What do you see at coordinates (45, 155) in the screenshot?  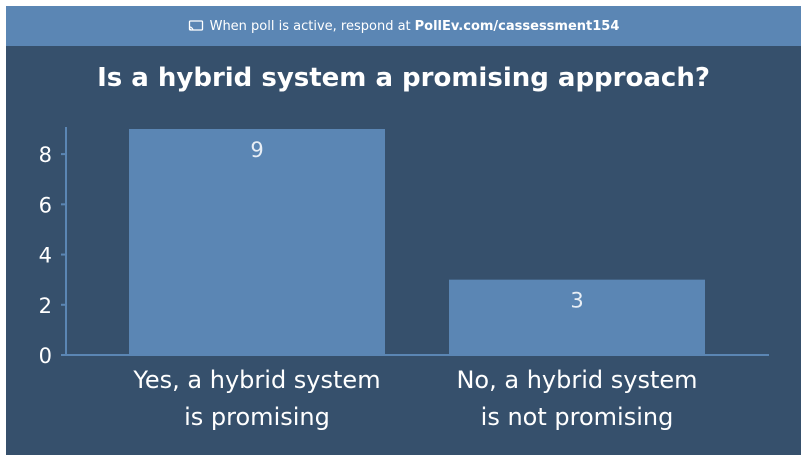 I see `y-tick-label: 8` at bounding box center [45, 155].